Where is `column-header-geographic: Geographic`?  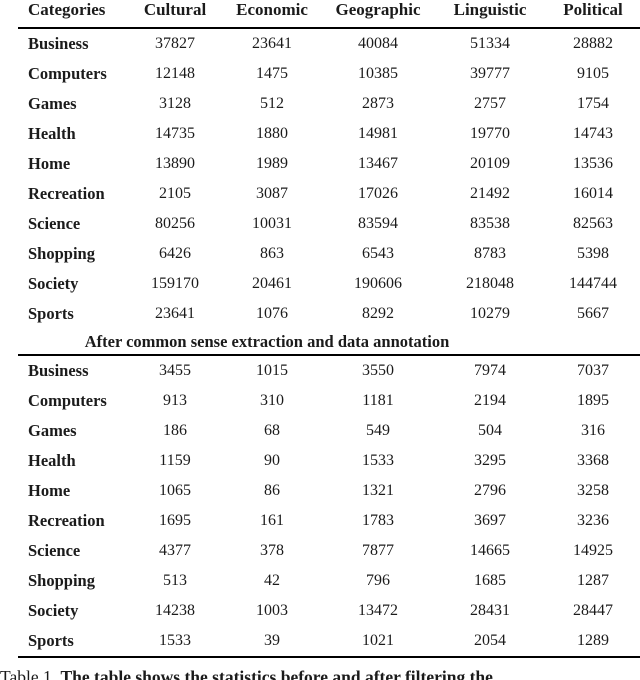 column-header-geographic: Geographic is located at coordinates (378, 14).